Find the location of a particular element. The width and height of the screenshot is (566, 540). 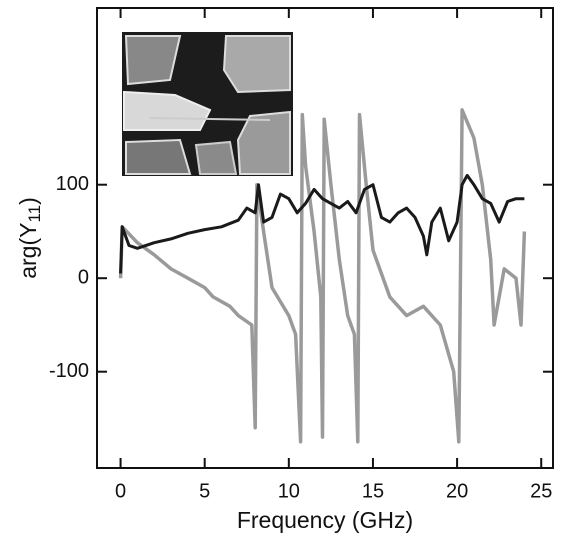

x-tick-label: 5 is located at coordinates (204, 491).